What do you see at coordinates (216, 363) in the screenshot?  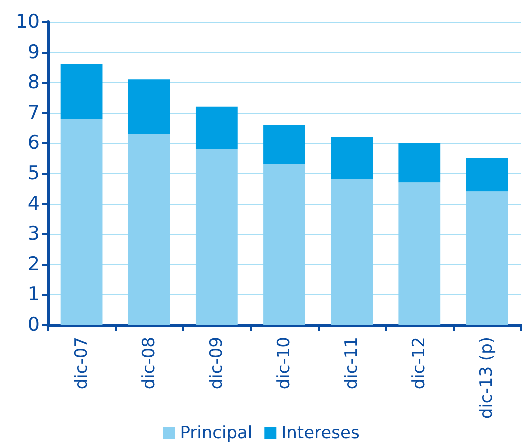 I see `x-tick-label: dic-09` at bounding box center [216, 363].